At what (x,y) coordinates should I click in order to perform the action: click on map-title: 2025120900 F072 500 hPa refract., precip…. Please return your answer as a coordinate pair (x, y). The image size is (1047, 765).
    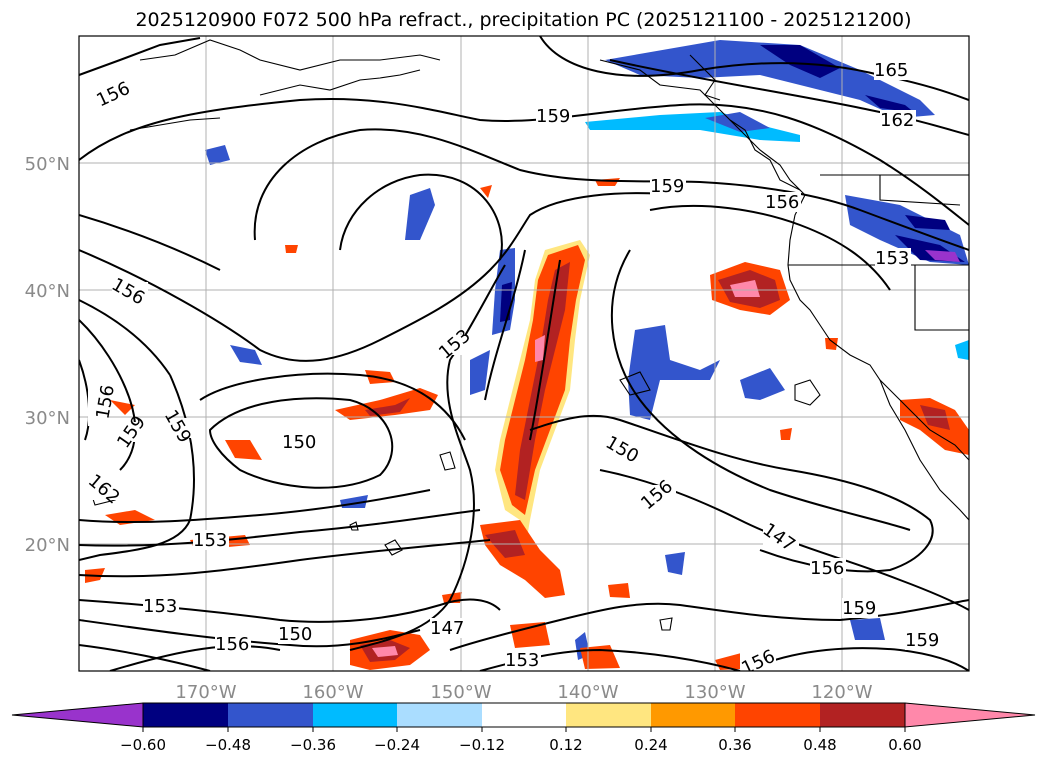
    Looking at the image, I should click on (523, 20).